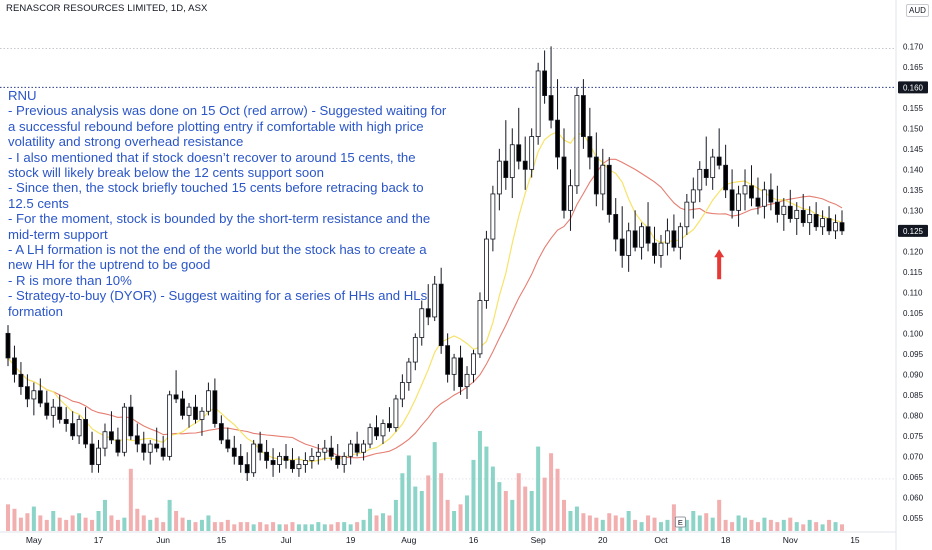 The width and height of the screenshot is (932, 550). I want to click on currency-label: AUD, so click(917, 10).